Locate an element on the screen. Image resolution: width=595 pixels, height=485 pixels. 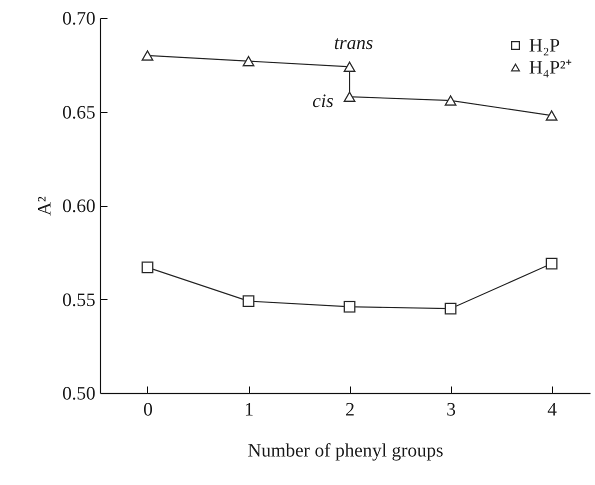
x-tick-label: 0 is located at coordinates (148, 410).